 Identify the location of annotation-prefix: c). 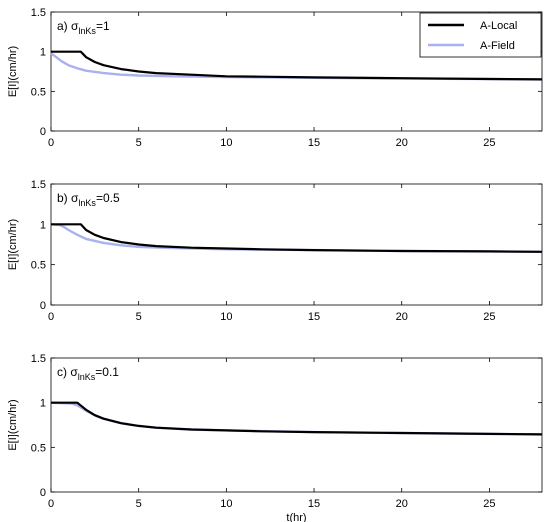
(63, 372).